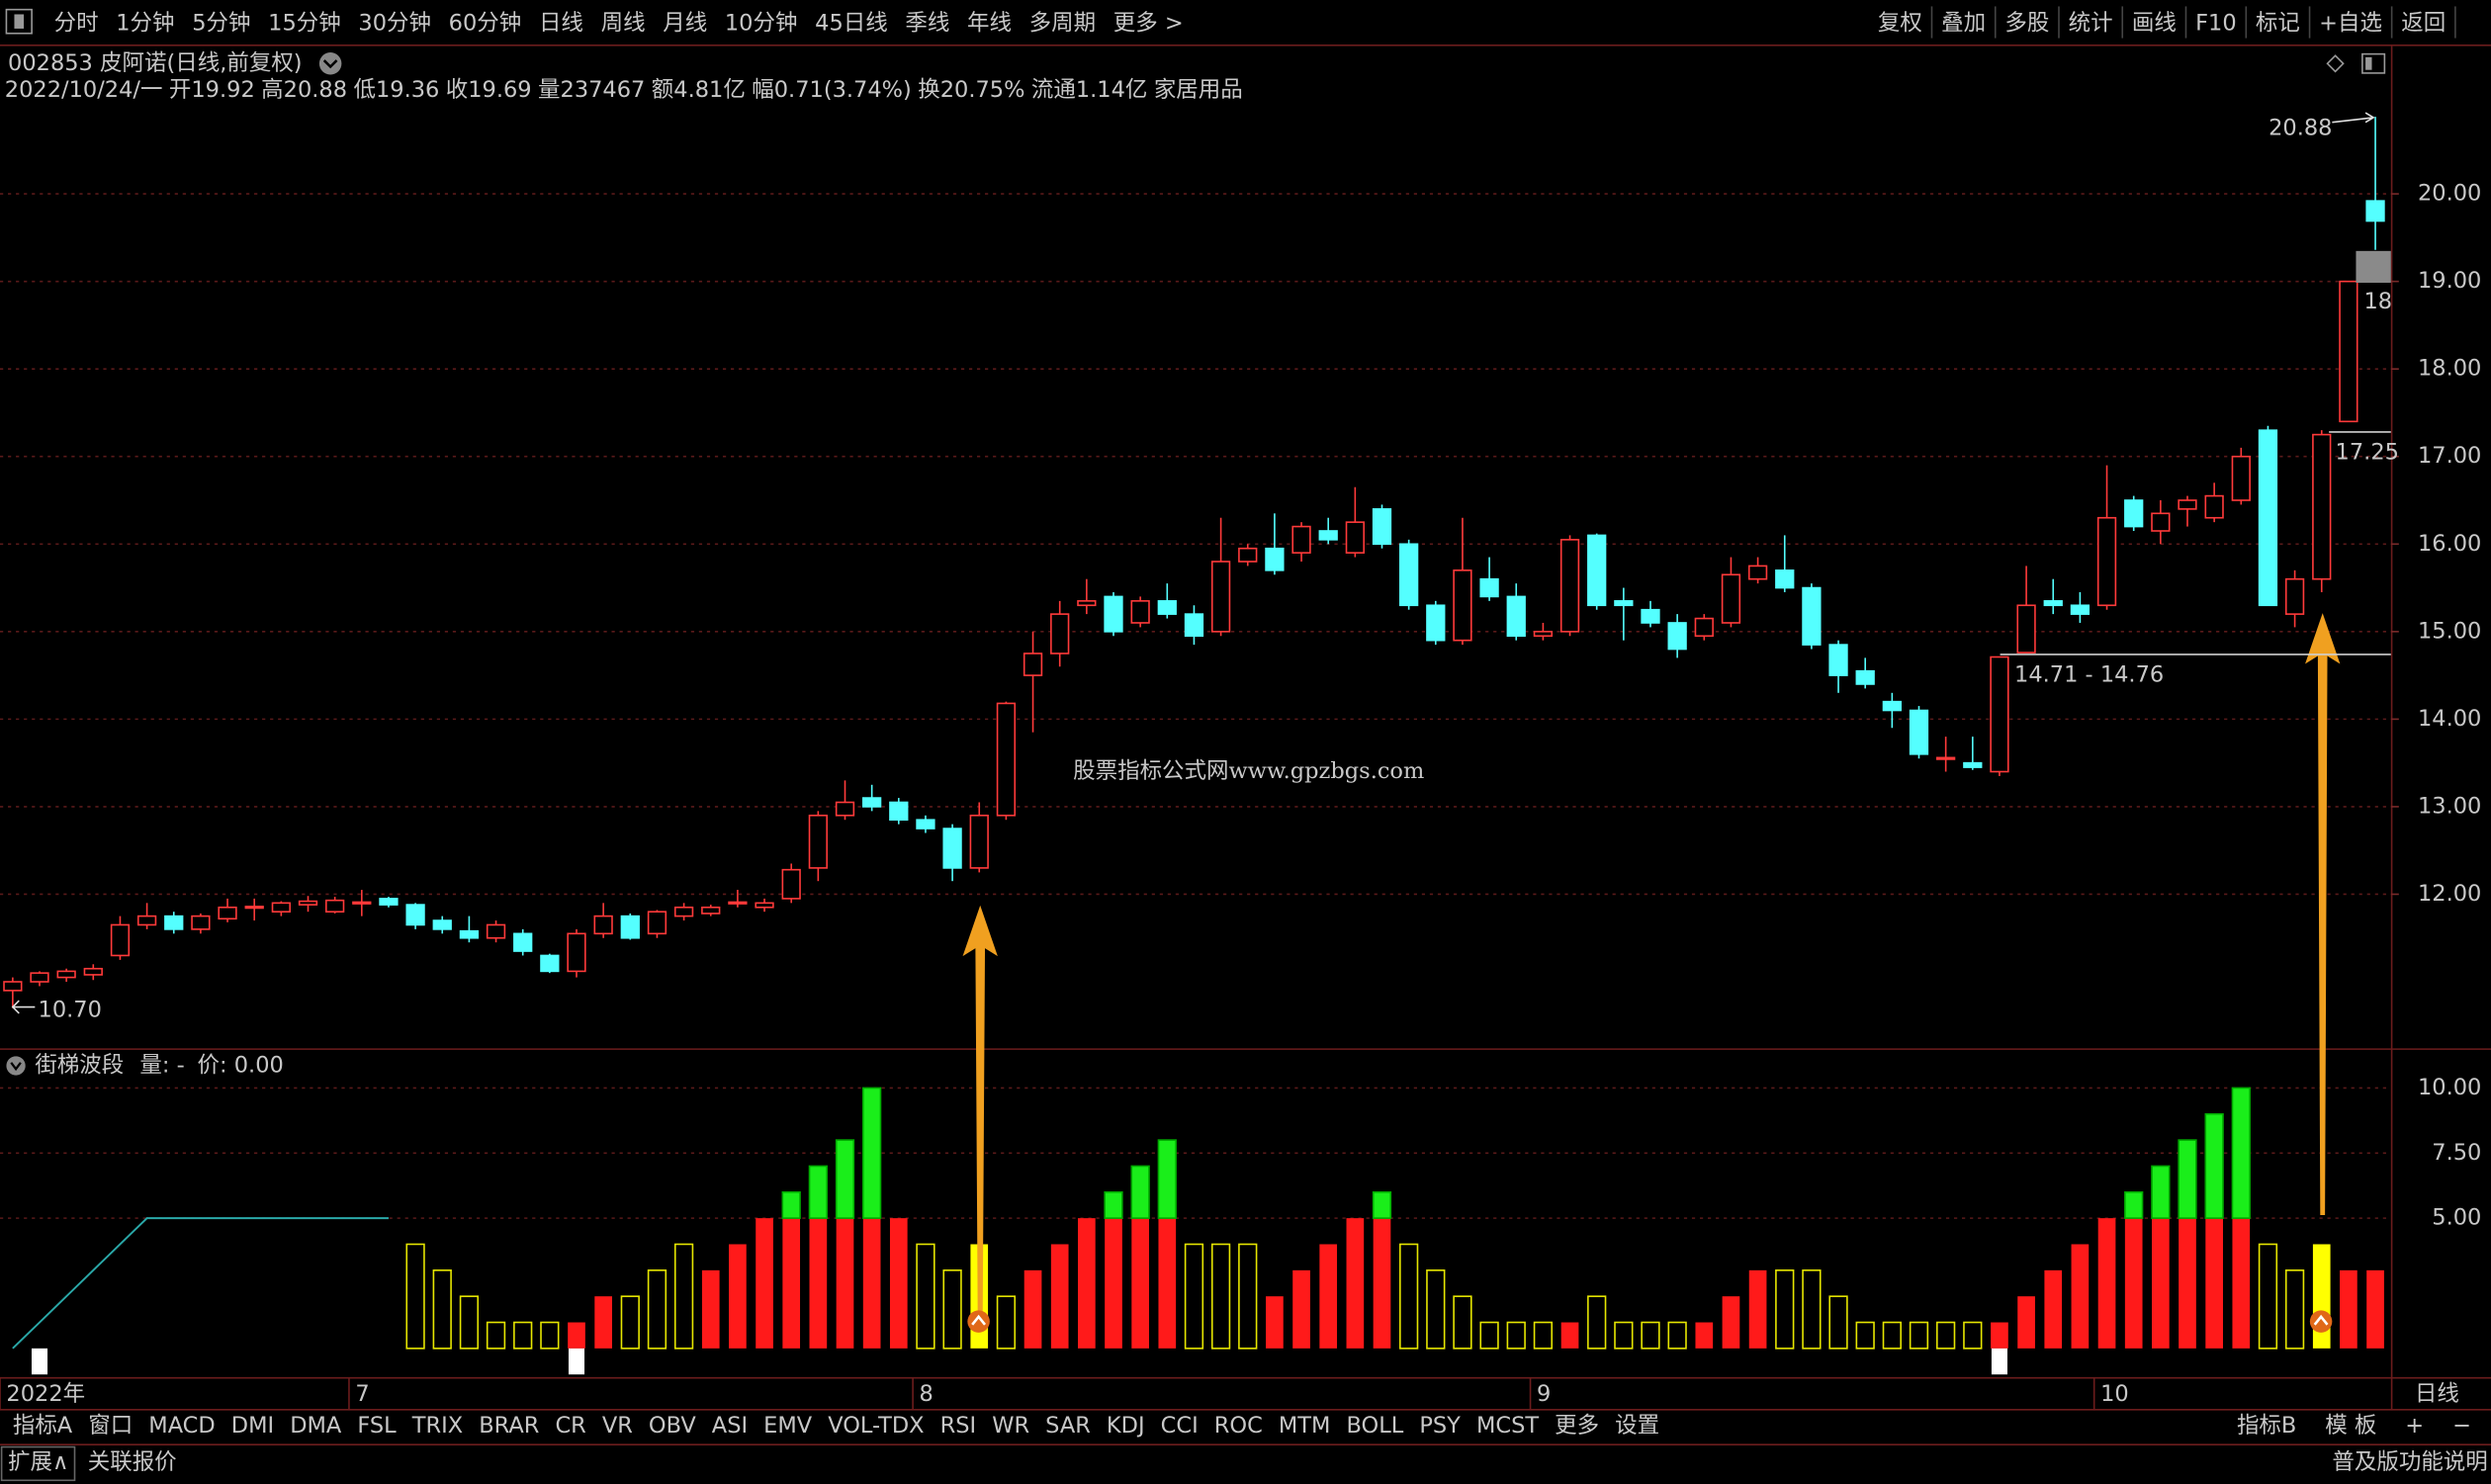 This screenshot has width=2491, height=1484. Describe the element at coordinates (2414, 1426) in the screenshot. I see `tab-item: +` at that location.